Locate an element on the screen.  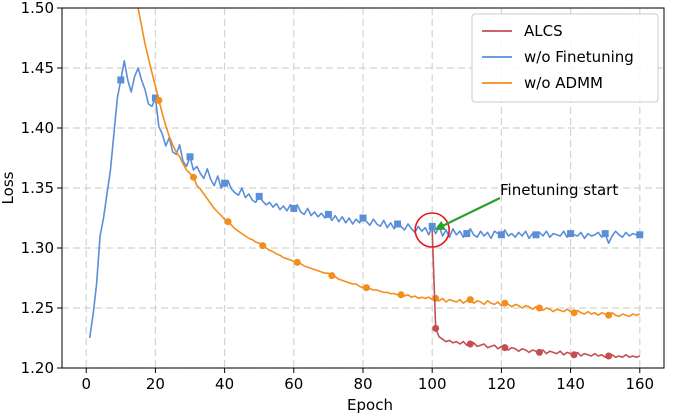
y-tick-label: 1.50 is located at coordinates (37, 8).